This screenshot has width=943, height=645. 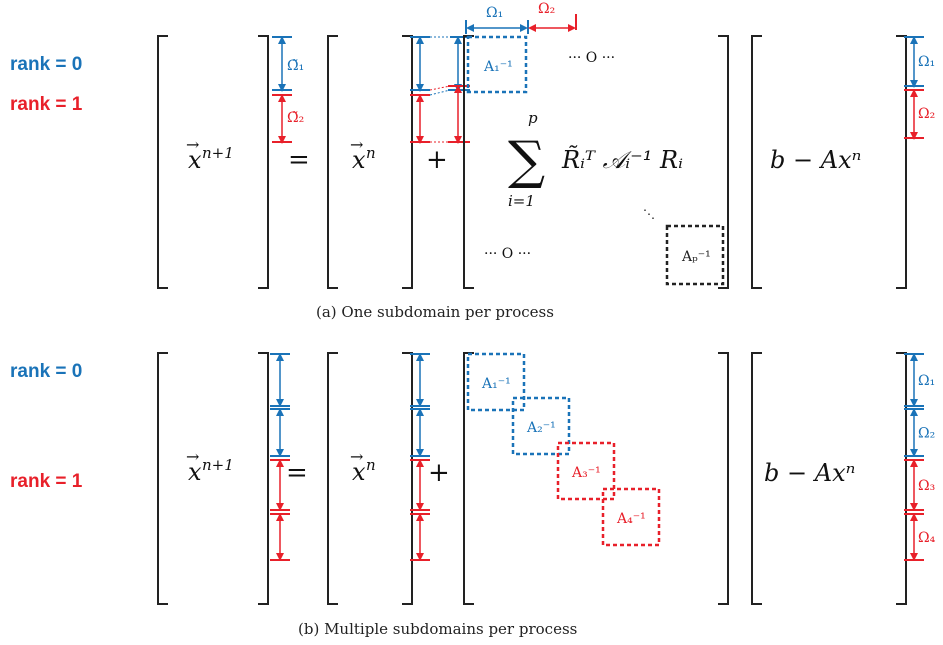 I want to click on block-a3-box, so click(x=586, y=471).